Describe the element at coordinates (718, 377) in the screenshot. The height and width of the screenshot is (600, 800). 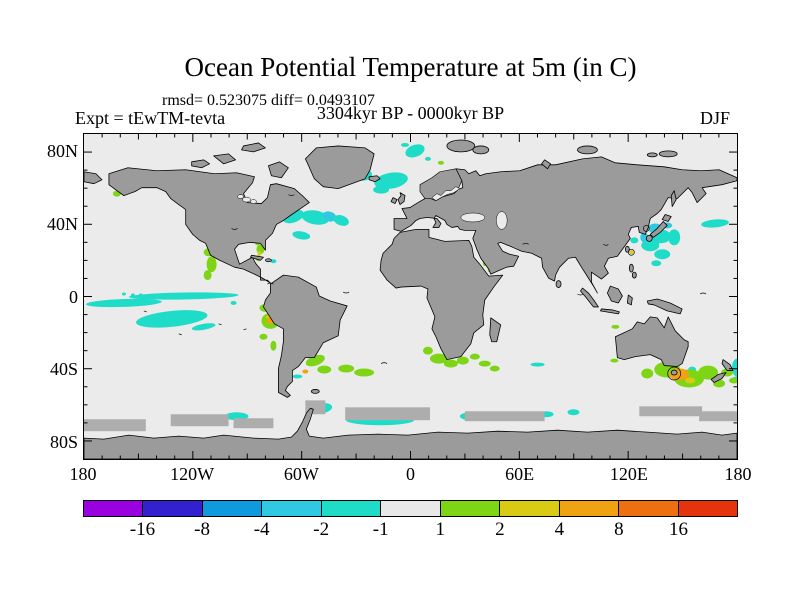
I see `new-zealand-south` at that location.